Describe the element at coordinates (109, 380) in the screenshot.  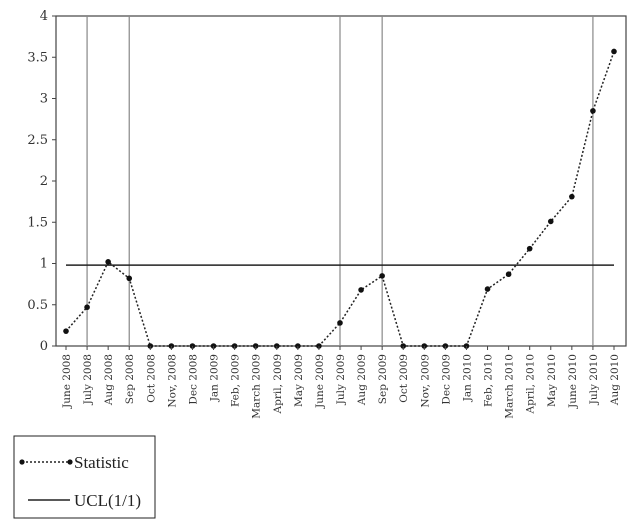
I see `x-tick-label: Aug 2008` at that location.